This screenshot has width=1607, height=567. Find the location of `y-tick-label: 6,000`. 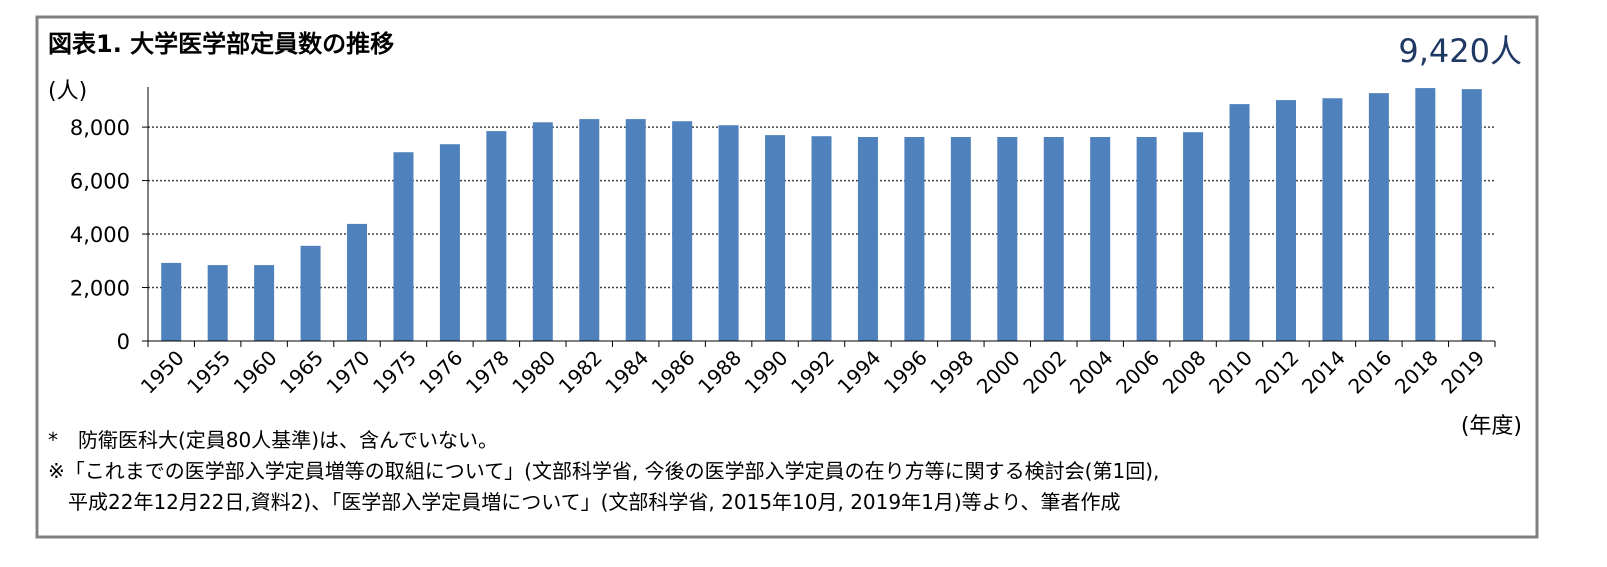

y-tick-label: 6,000 is located at coordinates (100, 182).